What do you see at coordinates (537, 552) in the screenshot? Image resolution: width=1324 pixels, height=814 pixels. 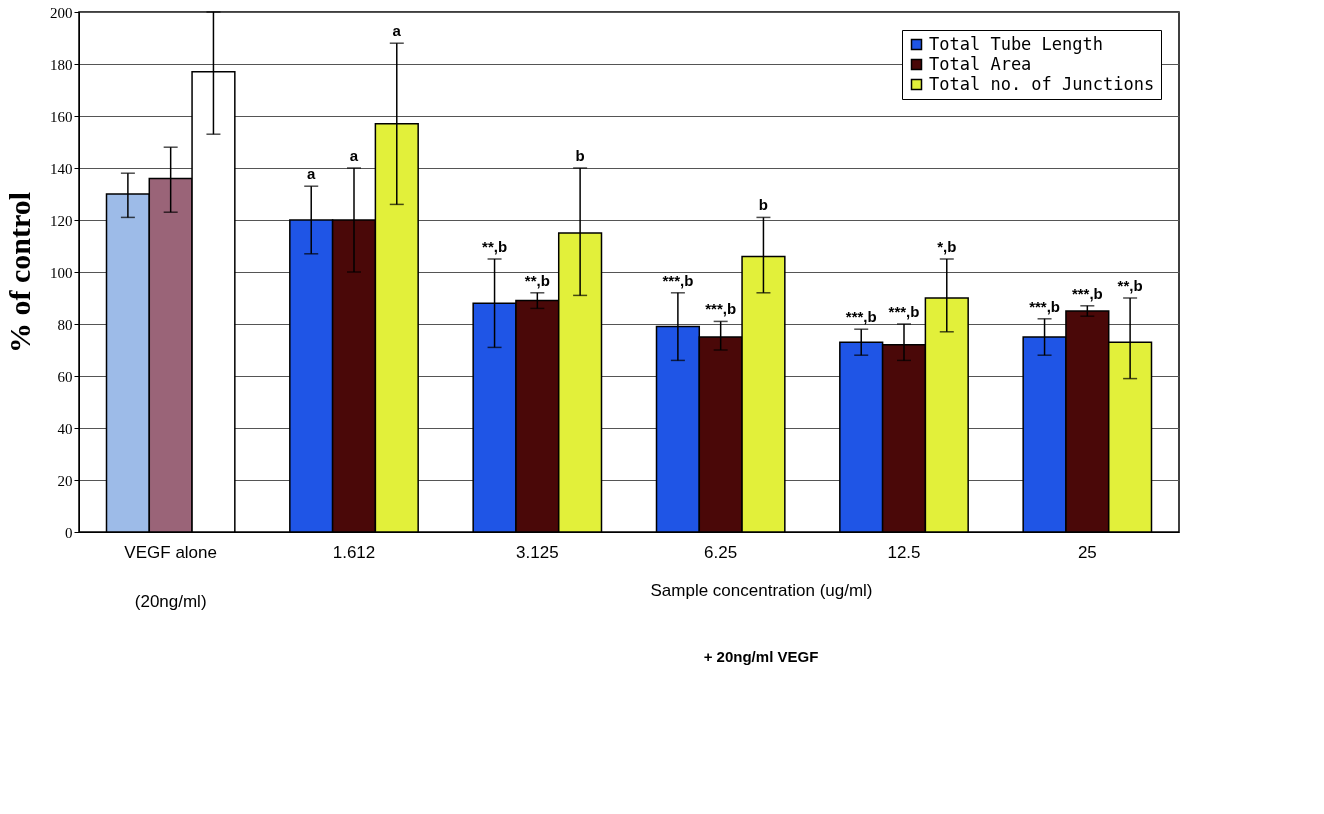 I see `x-tick-label: 3.125` at bounding box center [537, 552].